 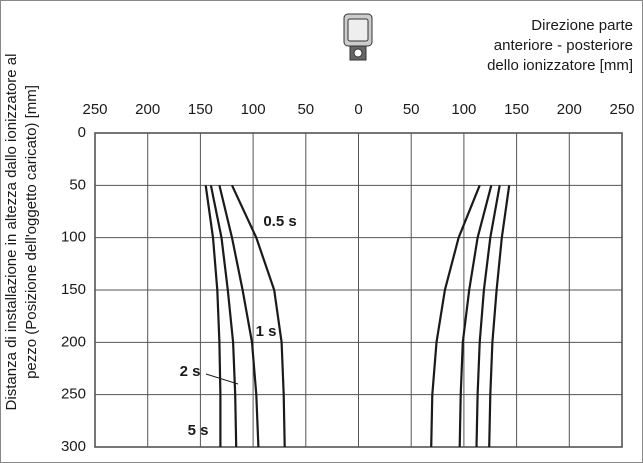 What do you see at coordinates (560, 65) in the screenshot?
I see `x-axis-label: dello ionizzatore [mm]` at bounding box center [560, 65].